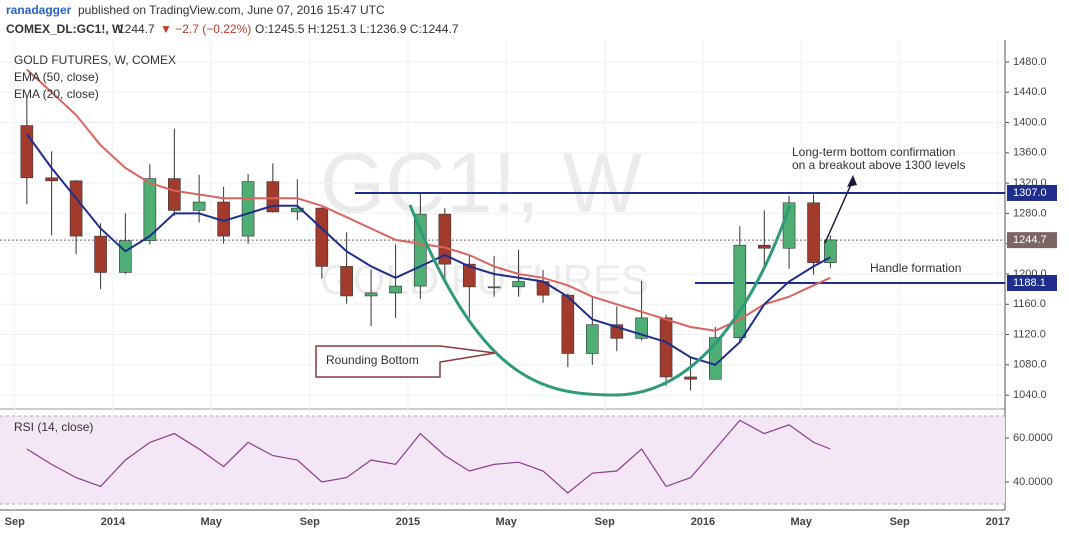 The image size is (1069, 537). Describe the element at coordinates (56, 77) in the screenshot. I see `legend-entry: EMA (50, close)` at that location.